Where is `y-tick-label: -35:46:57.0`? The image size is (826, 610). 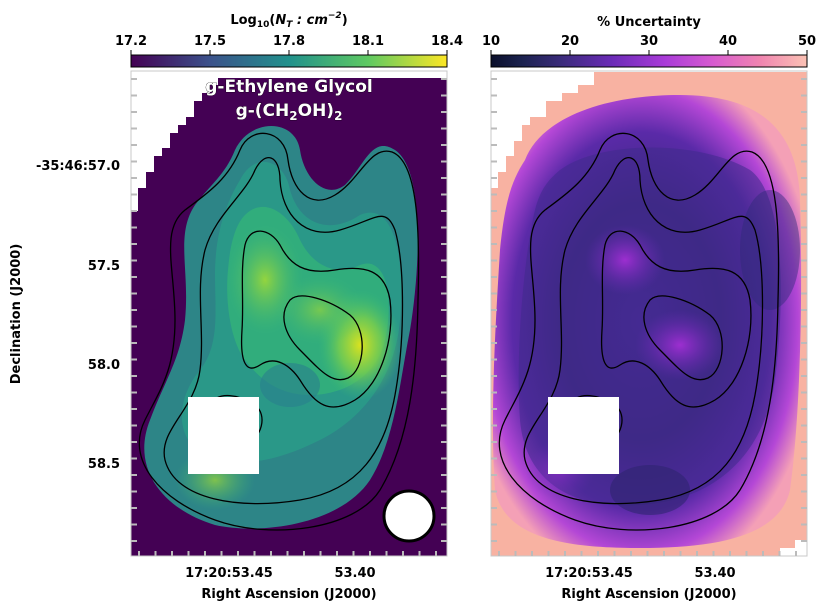
y-tick-label: -35:46:57.0 is located at coordinates (78, 166).